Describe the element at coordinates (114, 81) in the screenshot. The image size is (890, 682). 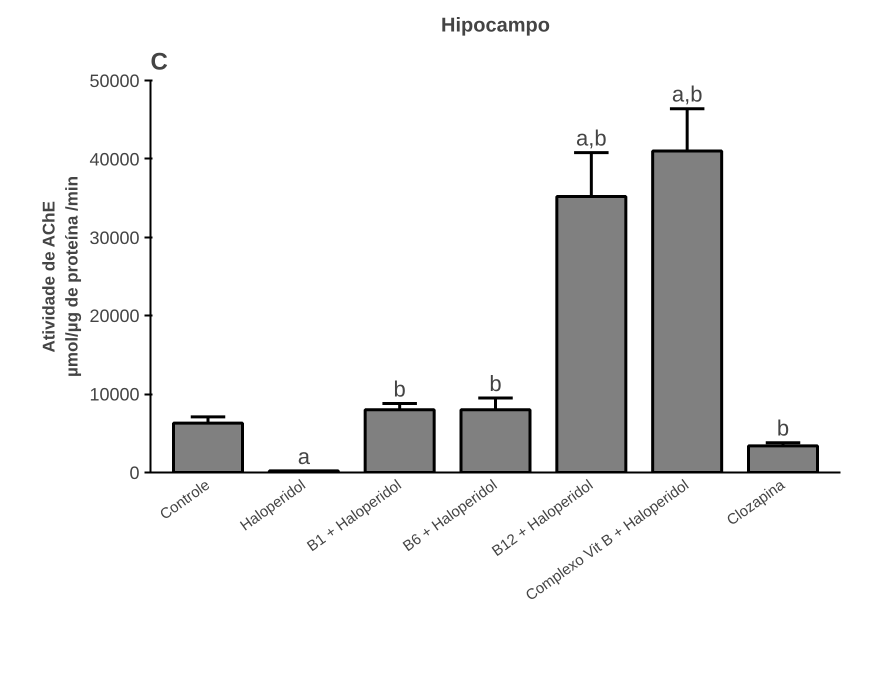
I see `y-tick-label: 50000` at that location.